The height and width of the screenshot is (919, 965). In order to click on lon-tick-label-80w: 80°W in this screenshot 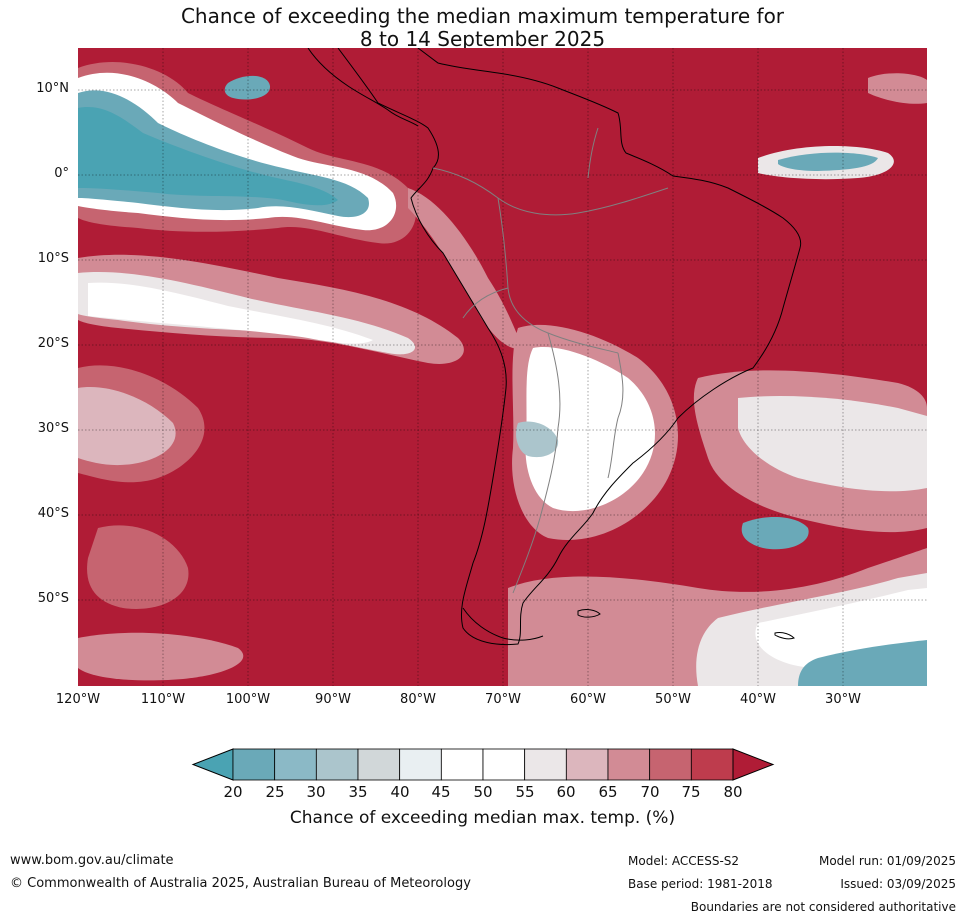, I will do `click(418, 699)`.